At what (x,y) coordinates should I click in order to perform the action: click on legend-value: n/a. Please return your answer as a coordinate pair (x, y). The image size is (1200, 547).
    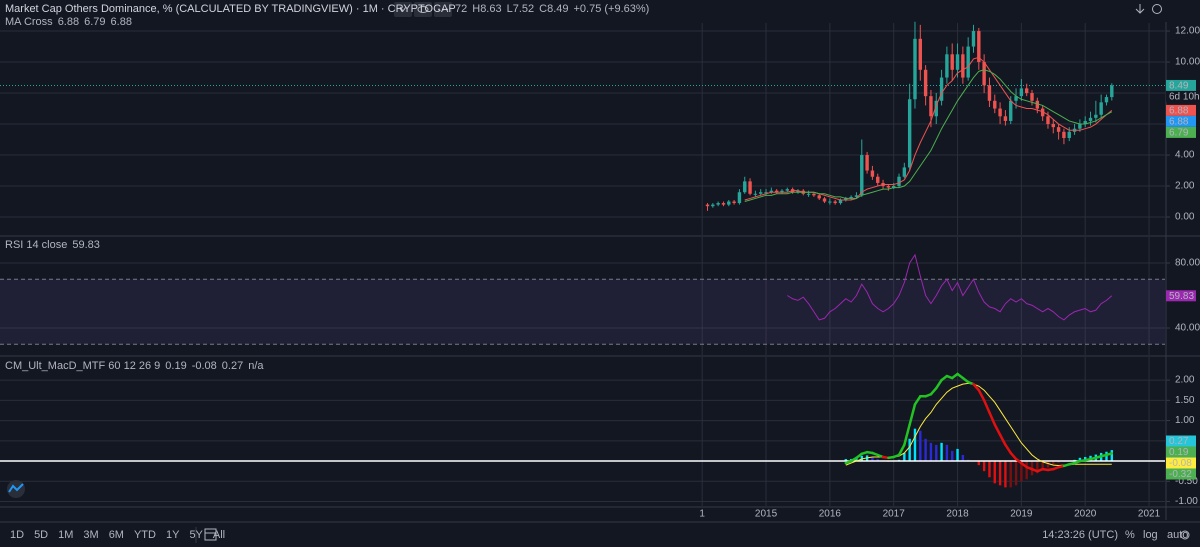
    Looking at the image, I should click on (256, 366).